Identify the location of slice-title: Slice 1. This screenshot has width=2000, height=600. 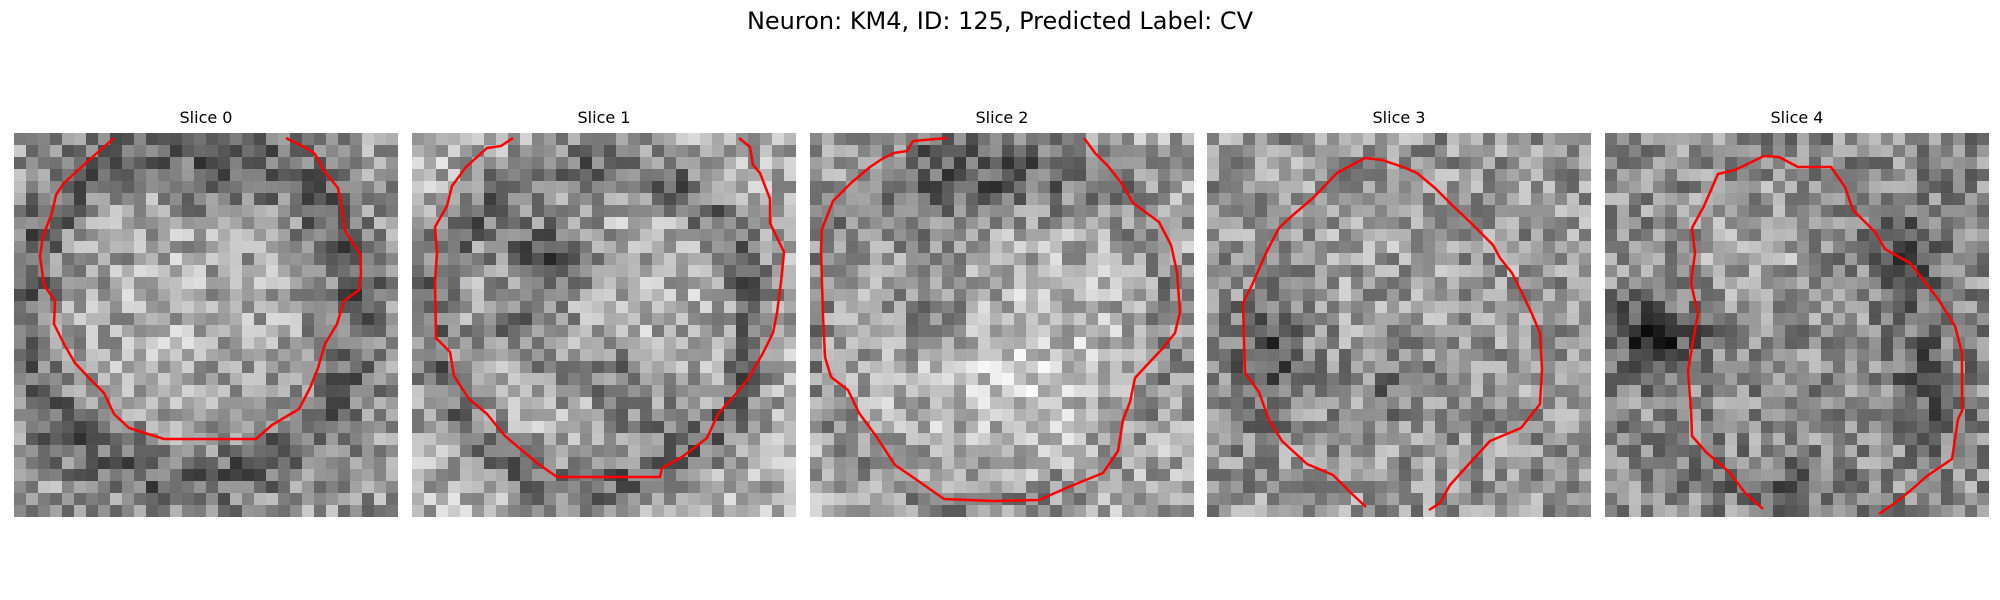
(604, 117).